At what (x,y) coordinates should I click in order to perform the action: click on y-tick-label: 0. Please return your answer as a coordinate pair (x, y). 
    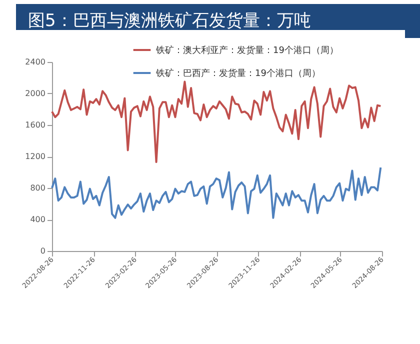
    Looking at the image, I should click on (43, 251).